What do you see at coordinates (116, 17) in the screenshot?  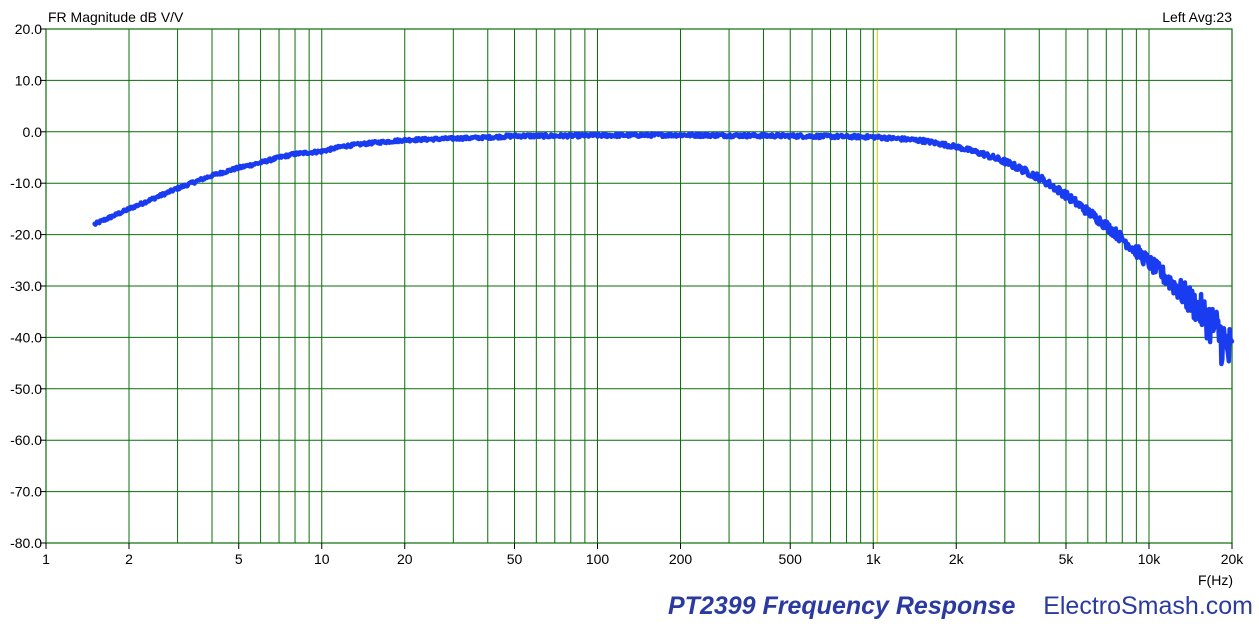 I see `plot-title: FR Magnitude dB V/V` at bounding box center [116, 17].